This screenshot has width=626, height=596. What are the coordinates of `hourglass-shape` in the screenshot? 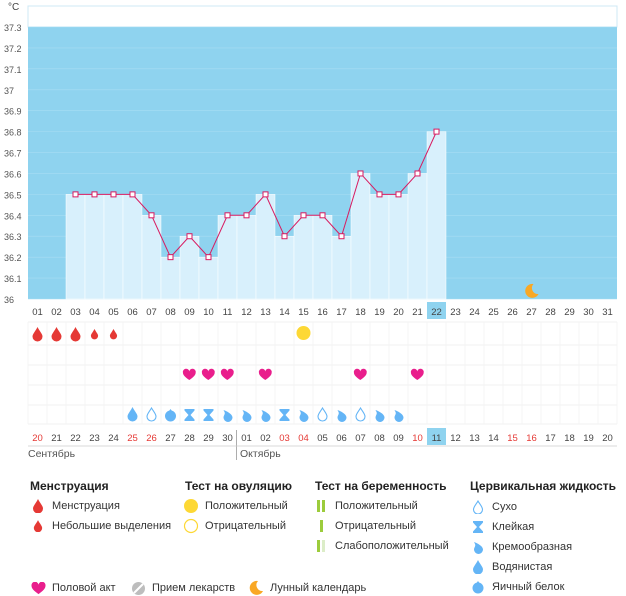 It's located at (284, 415).